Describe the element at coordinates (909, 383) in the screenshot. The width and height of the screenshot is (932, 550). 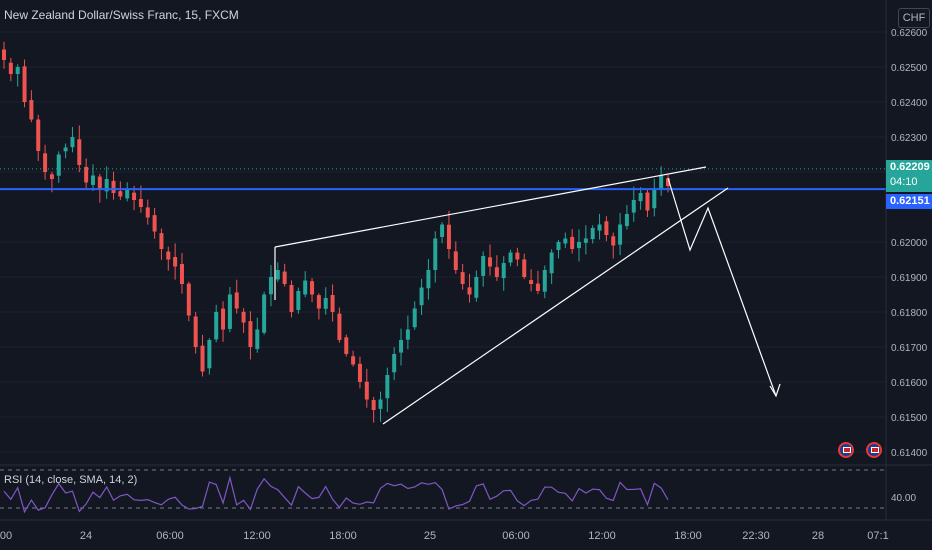
I see `price-tick-label: 0.61600` at that location.